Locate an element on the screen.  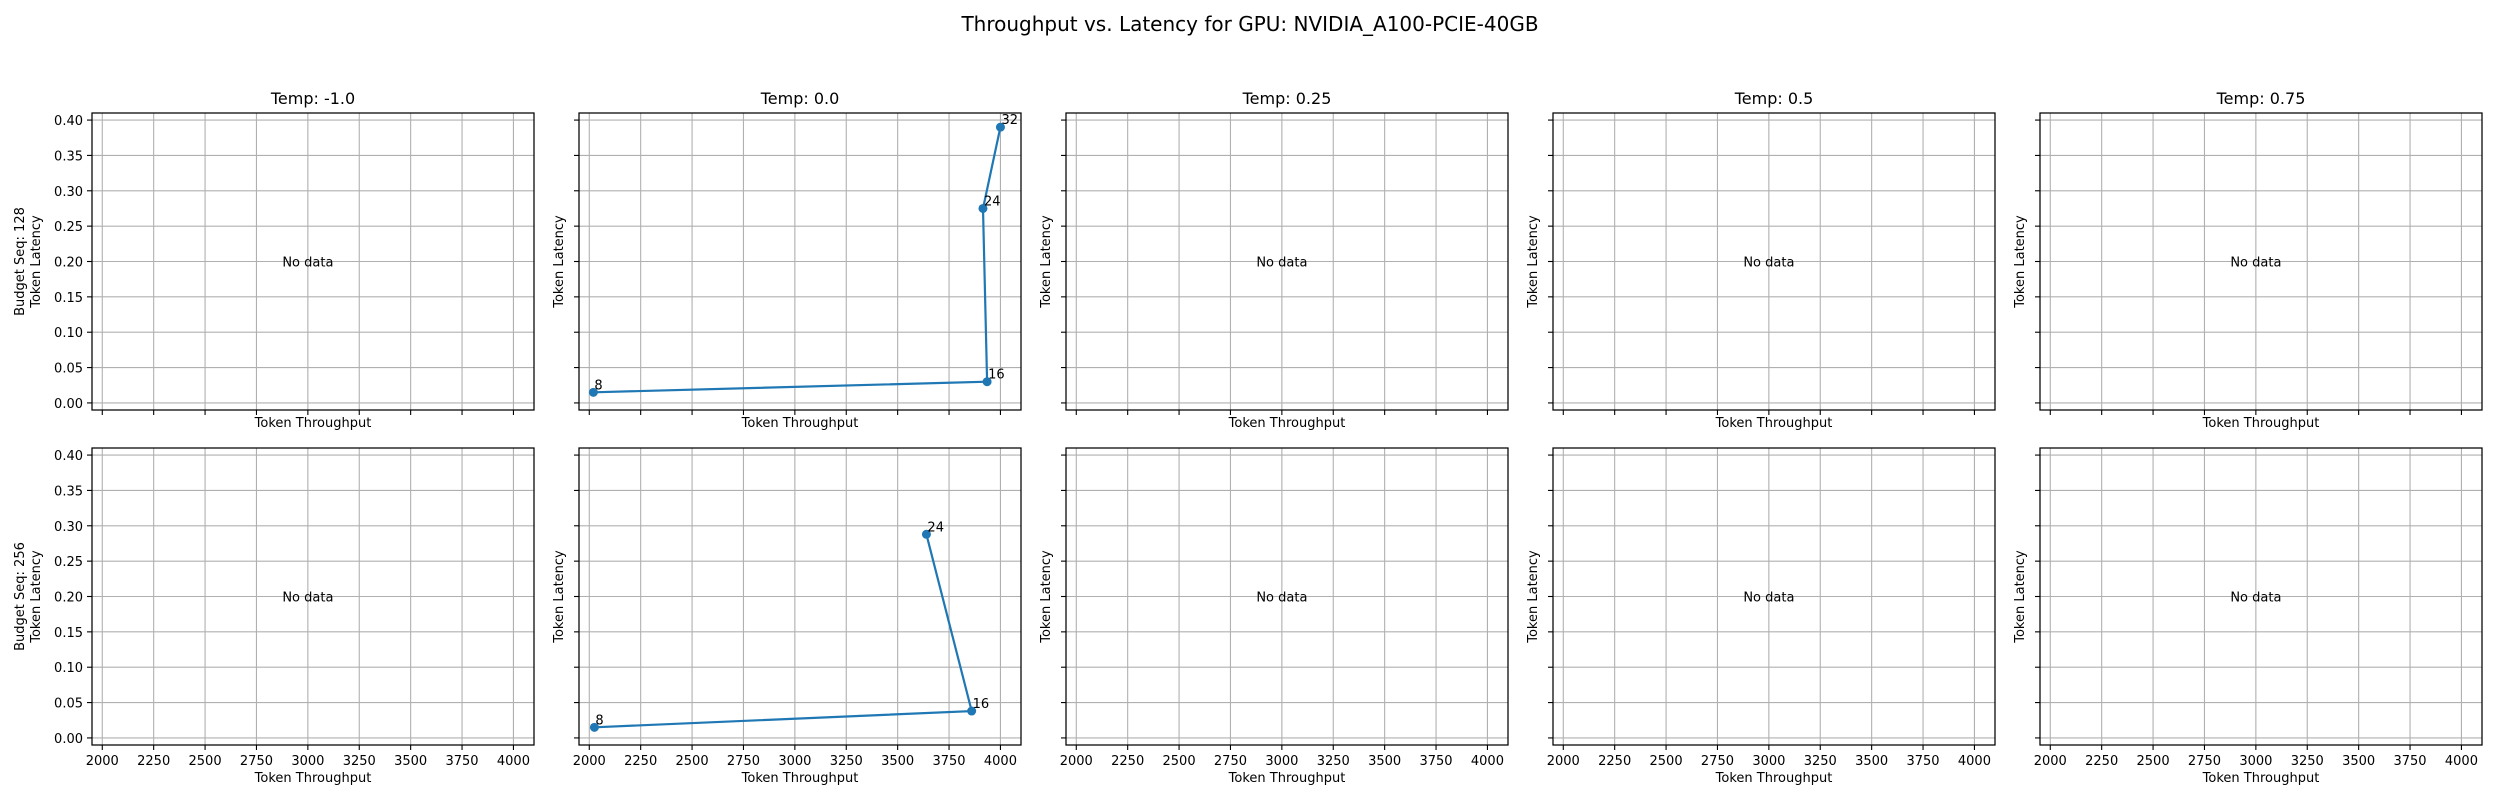
panel-title: Temp: 0.25 is located at coordinates (1287, 98).